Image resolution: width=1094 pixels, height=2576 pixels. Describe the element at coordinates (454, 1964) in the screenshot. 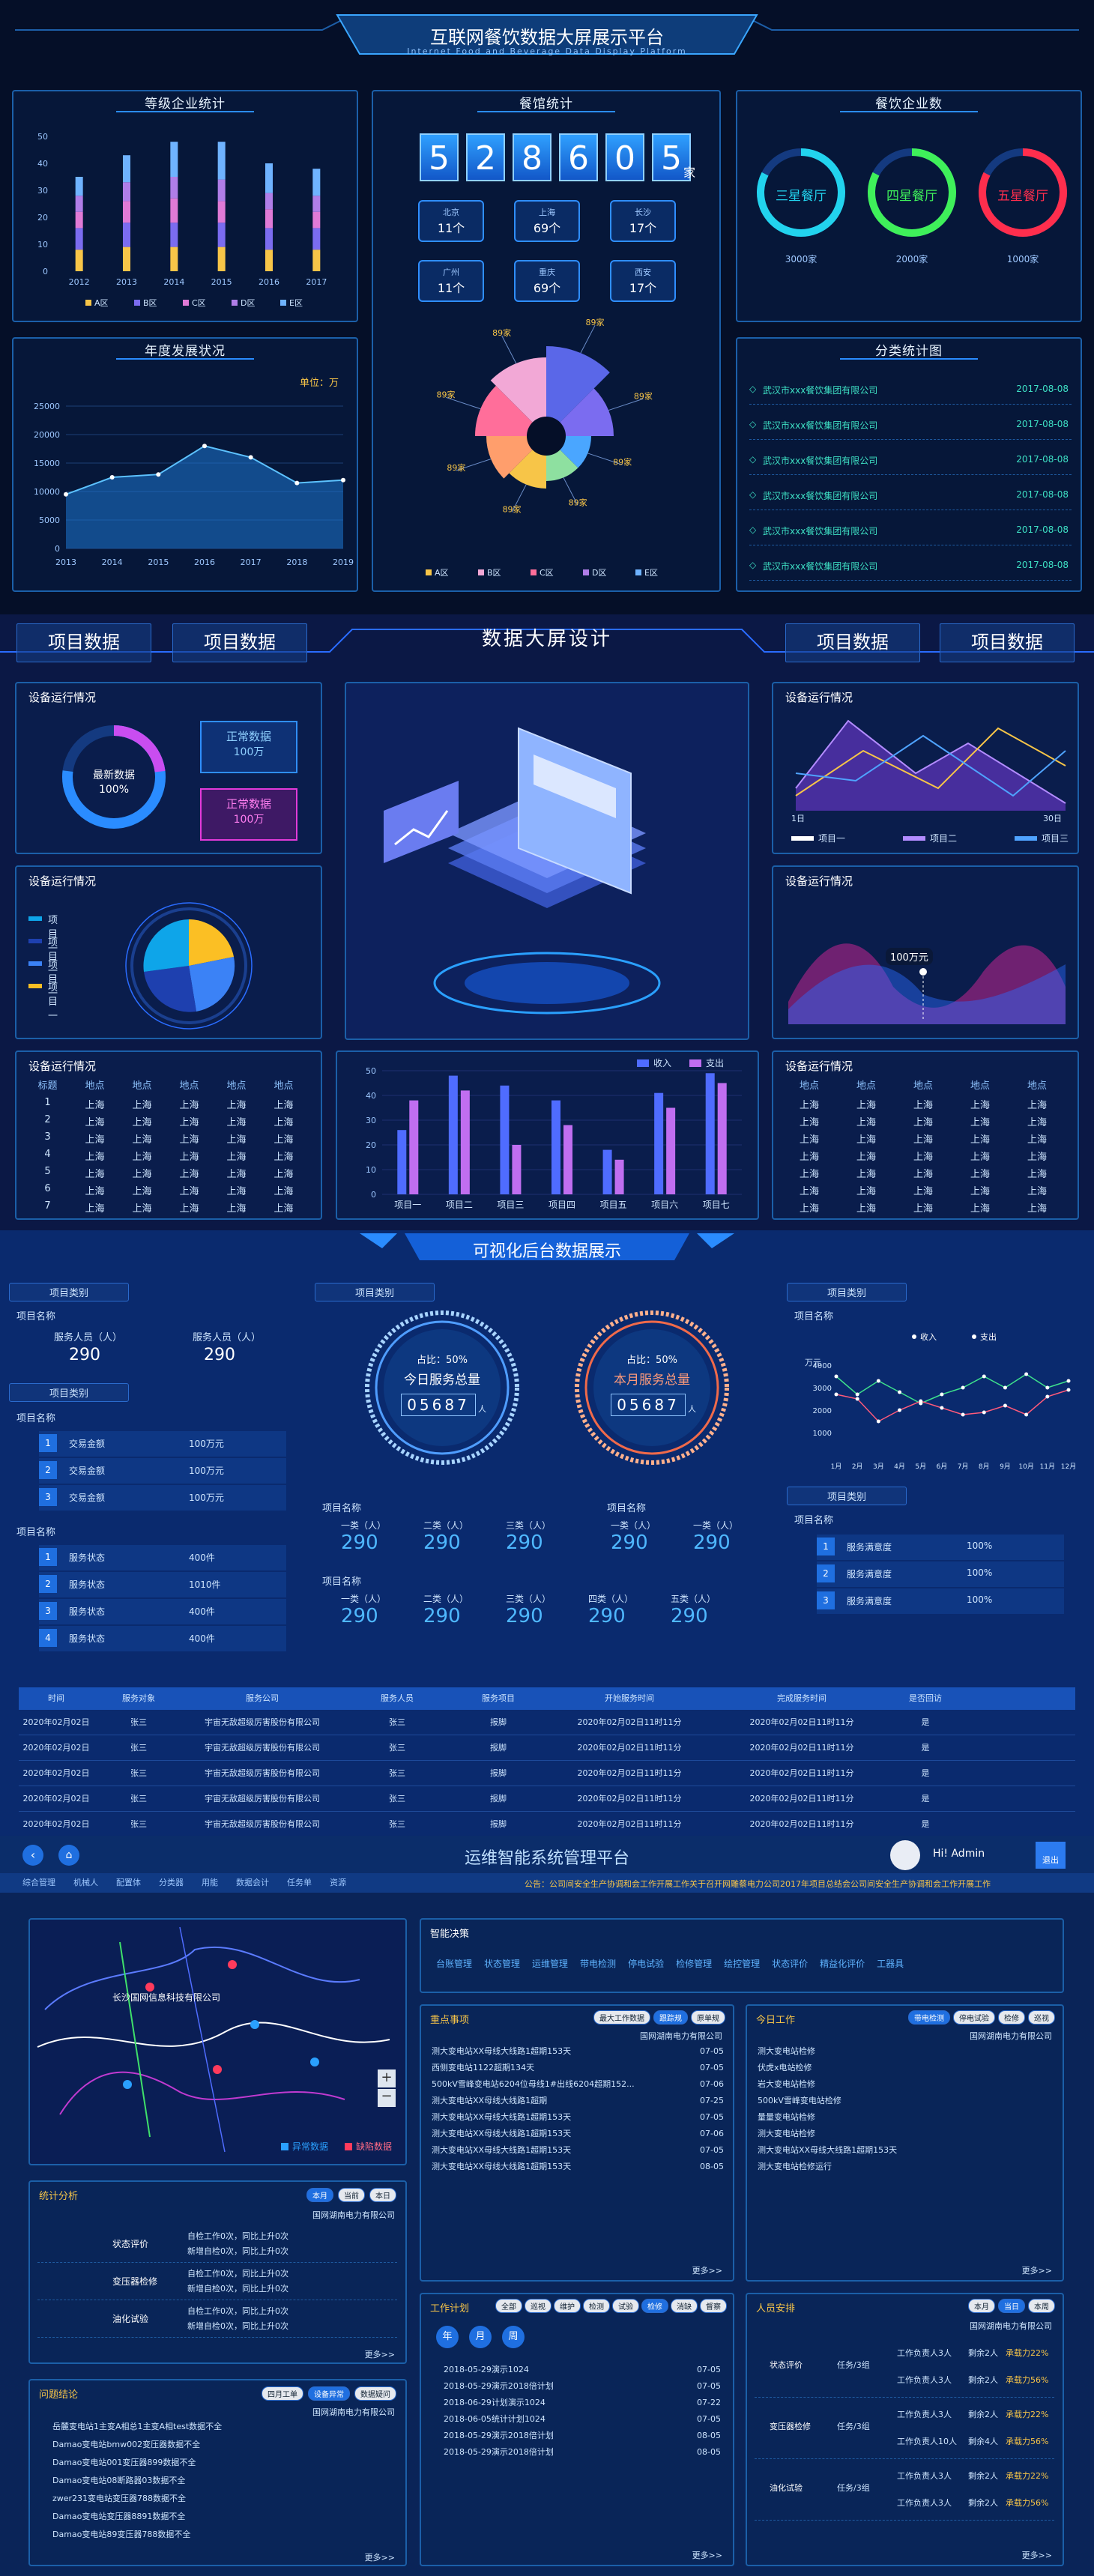

I see `decision-tab: 台账管理` at that location.